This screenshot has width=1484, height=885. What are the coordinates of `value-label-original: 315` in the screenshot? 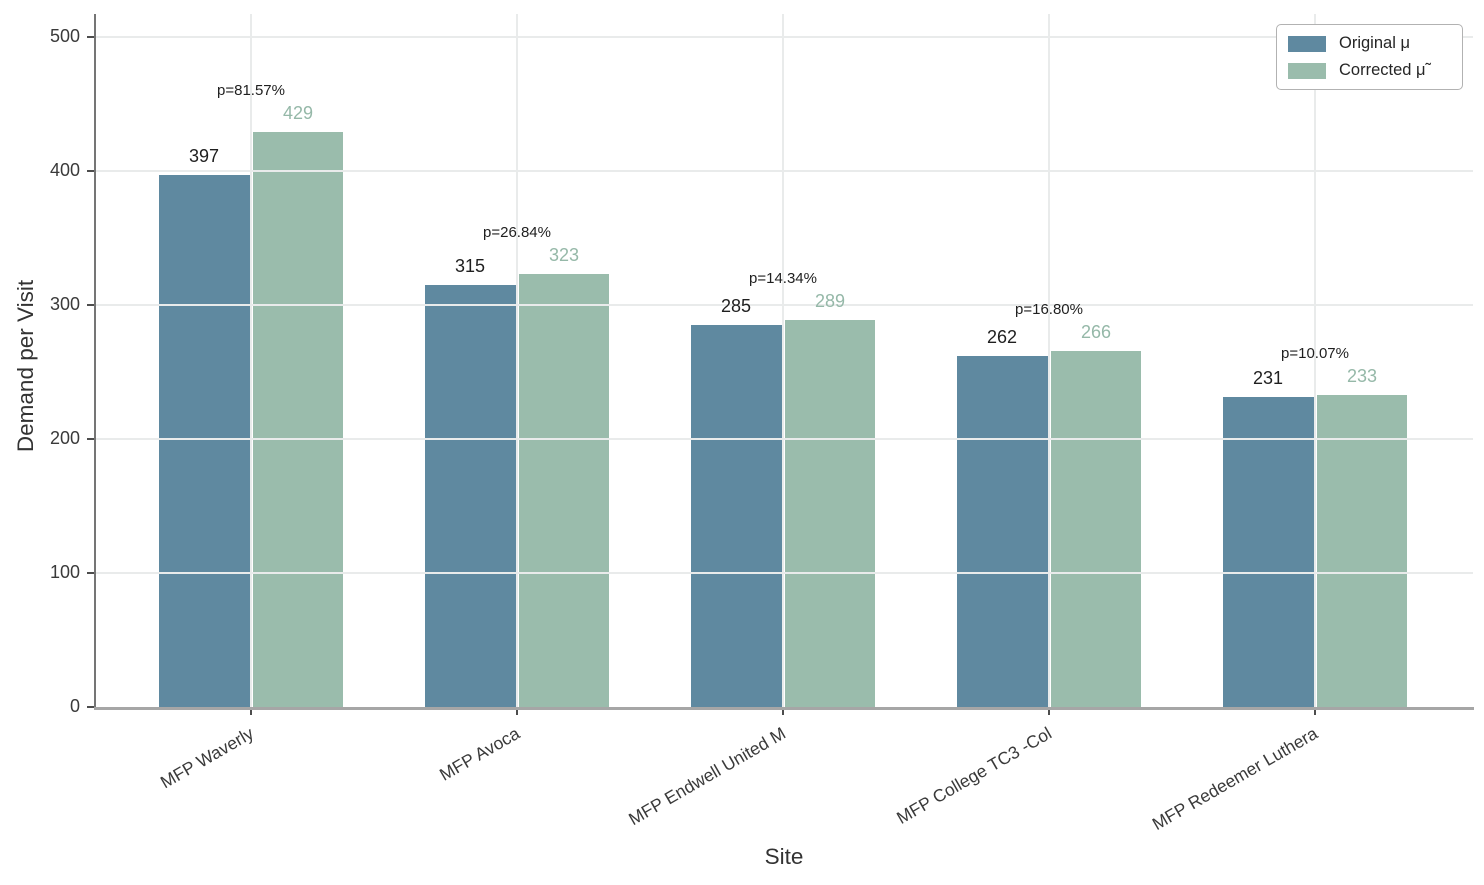 It's located at (470, 265).